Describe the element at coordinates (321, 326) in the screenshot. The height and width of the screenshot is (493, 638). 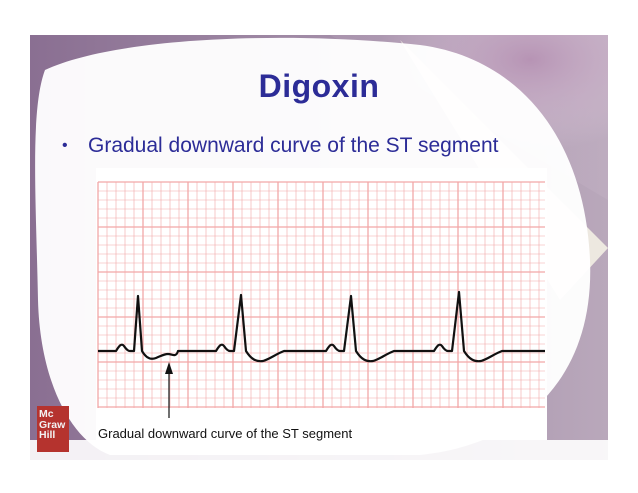
I see `ecg-trace` at that location.